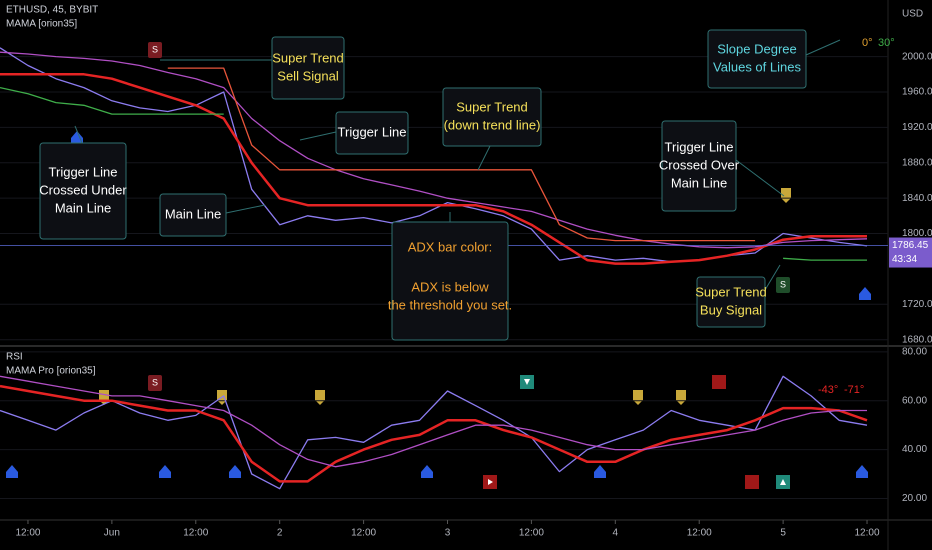 The image size is (932, 550). What do you see at coordinates (14, 357) in the screenshot?
I see `rsi-title: RSI` at bounding box center [14, 357].